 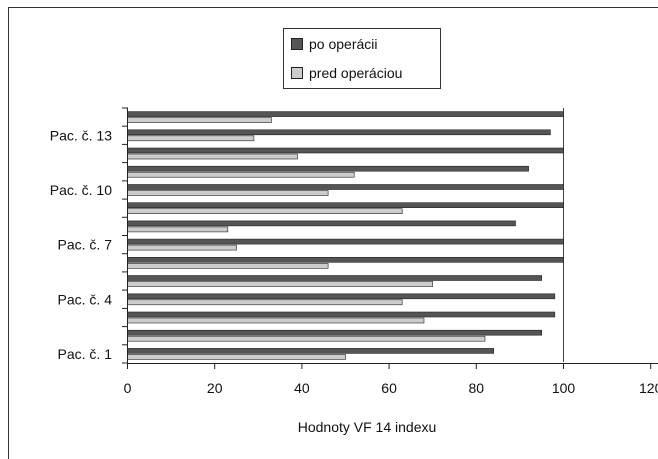 I want to click on y-tick-label: Pac. č. 10, so click(x=81, y=190).